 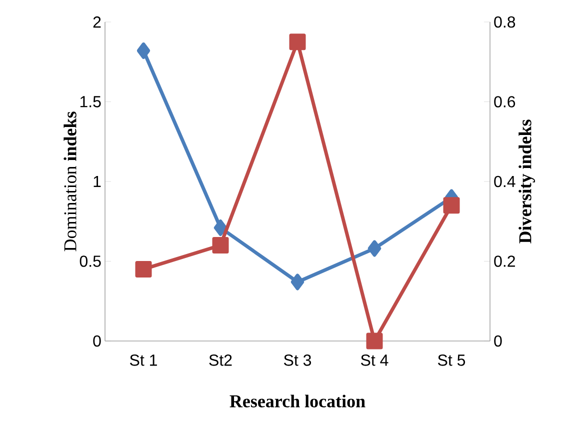 I want to click on x-tick-label: St 4, so click(x=374, y=360).